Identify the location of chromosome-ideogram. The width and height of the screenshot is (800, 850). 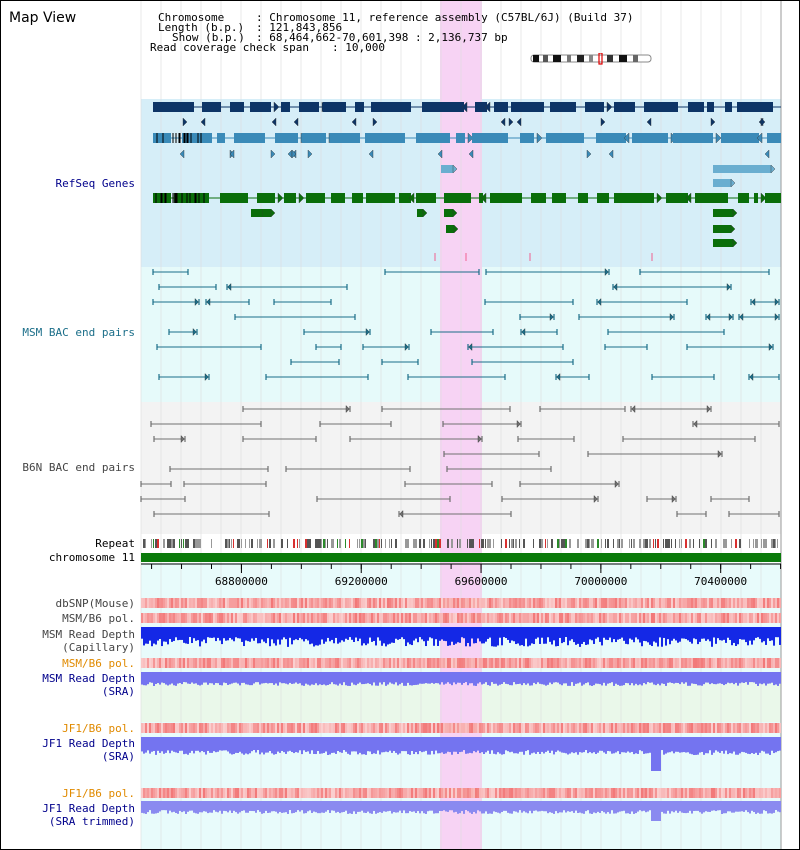
(591, 59).